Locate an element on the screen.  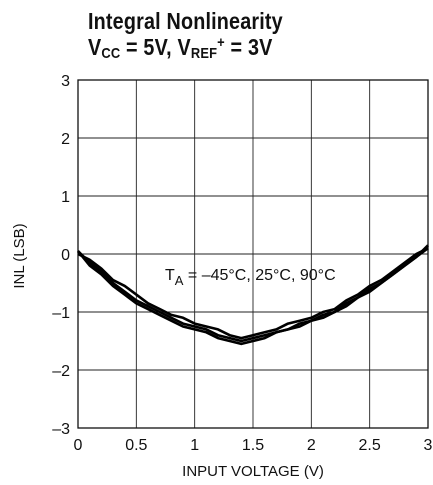
subtitle-plus: + is located at coordinates (221, 42).